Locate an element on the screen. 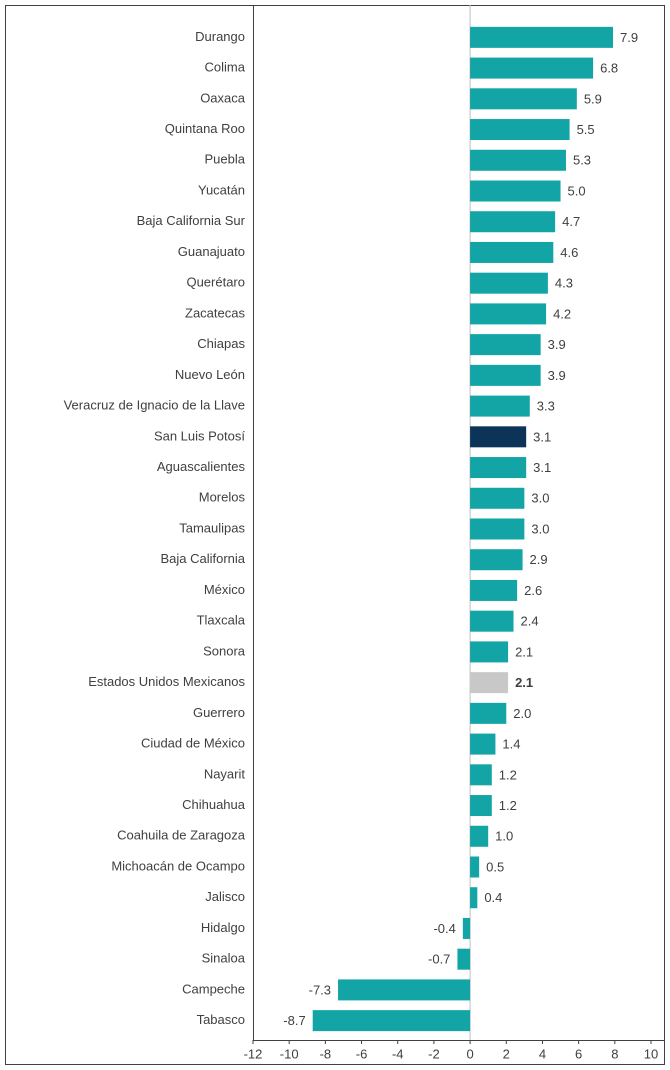 The image size is (670, 1070). y-tick-label: Chiapas is located at coordinates (221, 343).